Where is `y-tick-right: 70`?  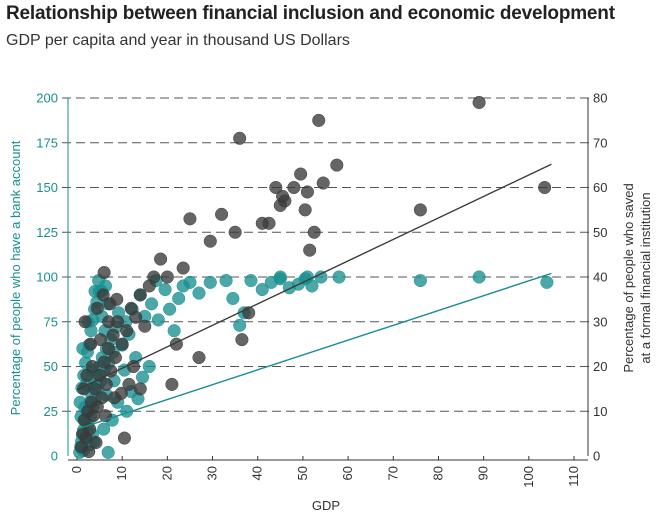 y-tick-right: 70 is located at coordinates (600, 142).